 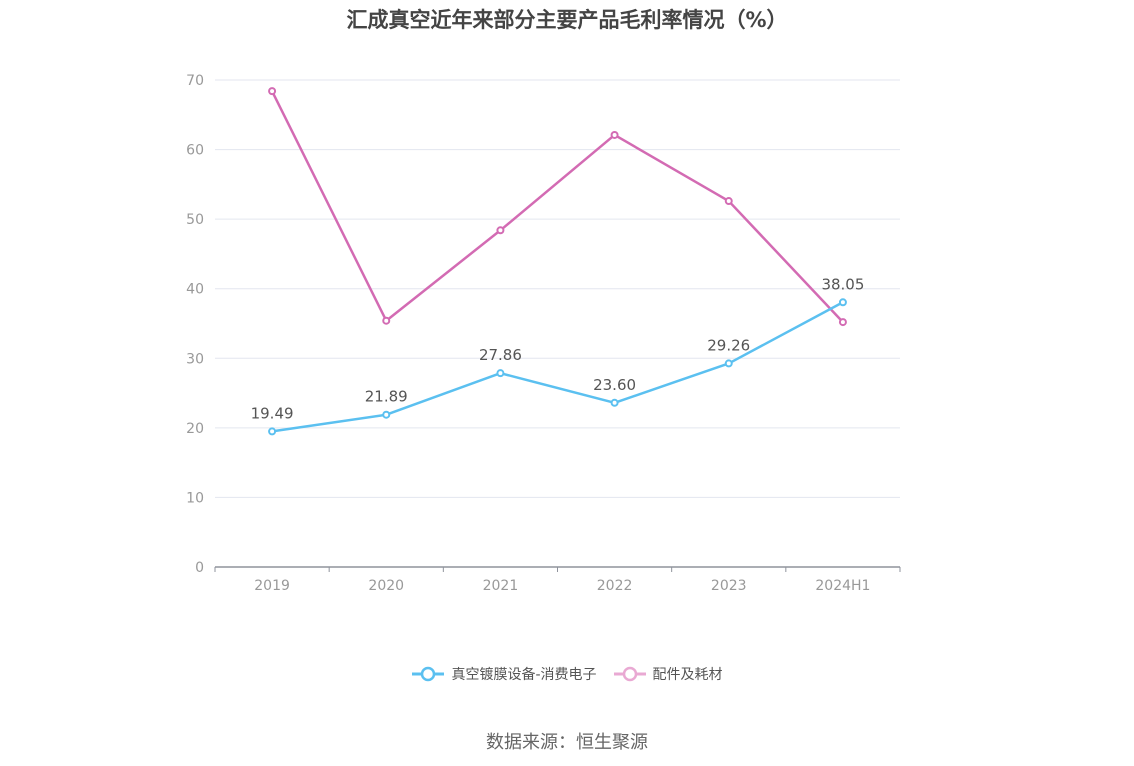 What do you see at coordinates (842, 284) in the screenshot?
I see `data-label: 38.05` at bounding box center [842, 284].